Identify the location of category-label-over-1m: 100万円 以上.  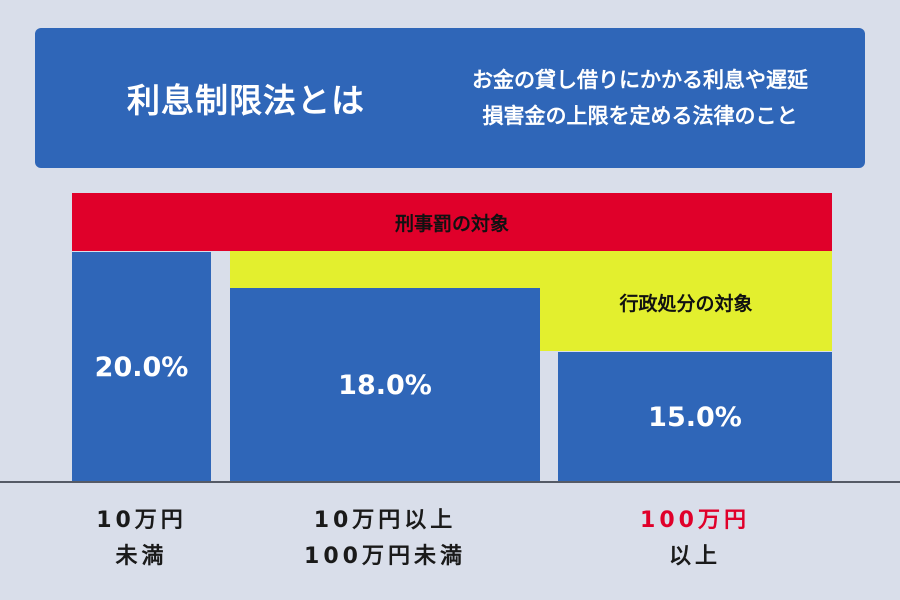
(695, 539).